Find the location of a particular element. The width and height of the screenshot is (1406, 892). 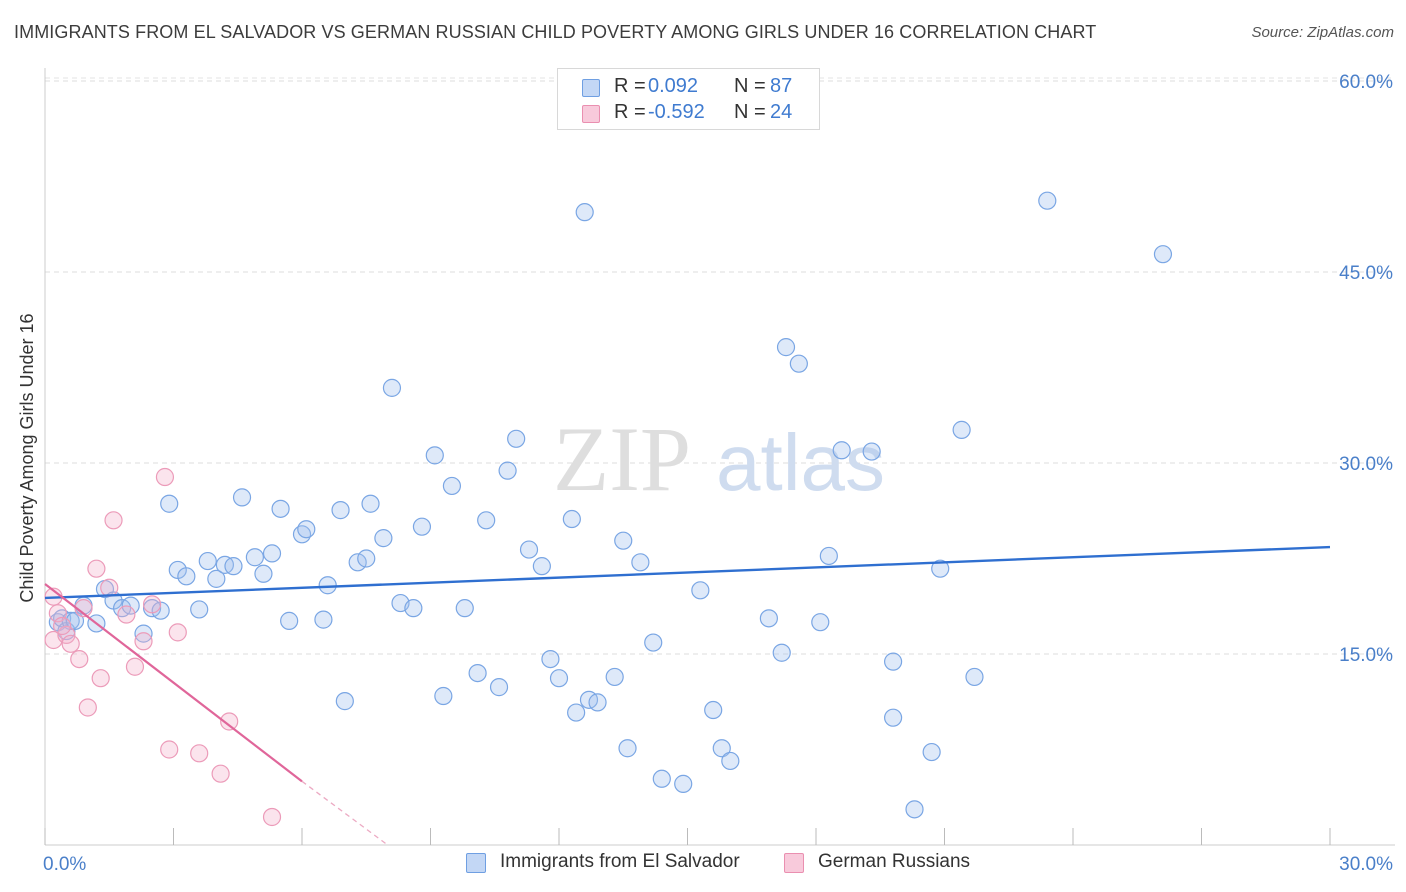

legend-r-label: R = is located at coordinates (630, 86).